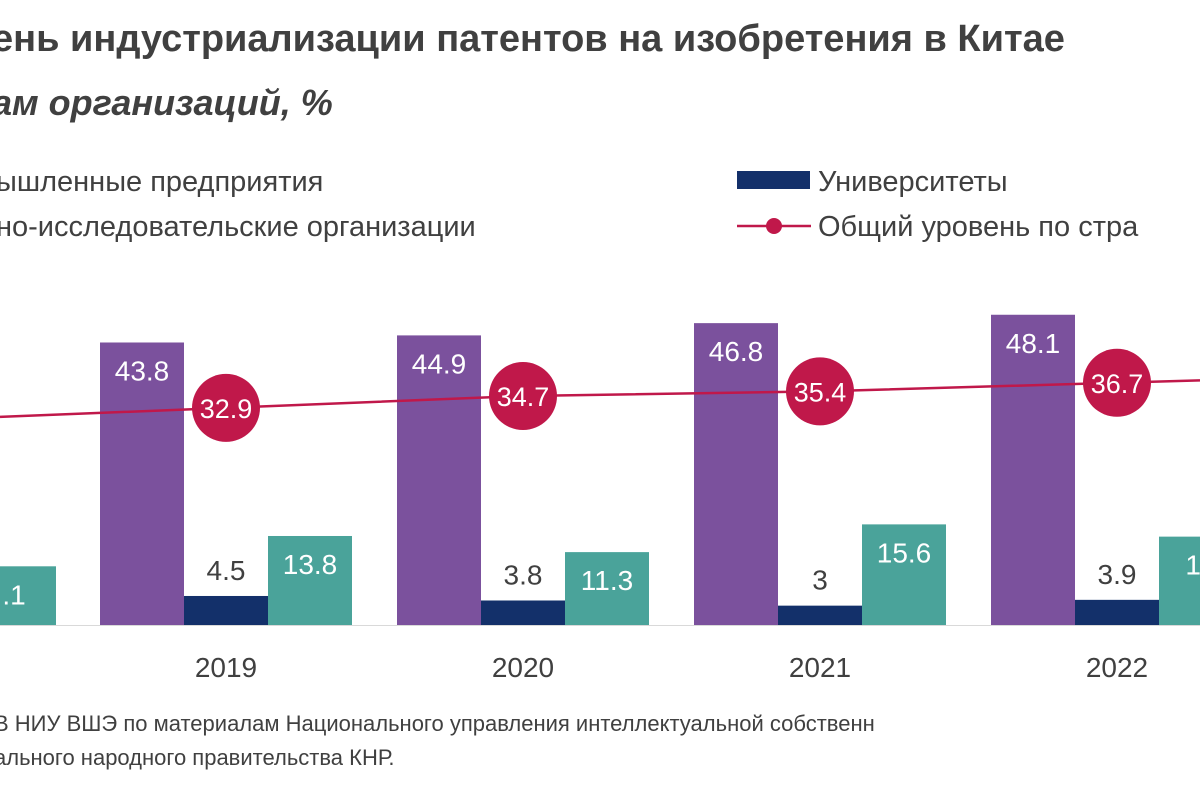 The width and height of the screenshot is (1200, 800). I want to click on data-label-enterprise-1: 43.8, so click(142, 370).